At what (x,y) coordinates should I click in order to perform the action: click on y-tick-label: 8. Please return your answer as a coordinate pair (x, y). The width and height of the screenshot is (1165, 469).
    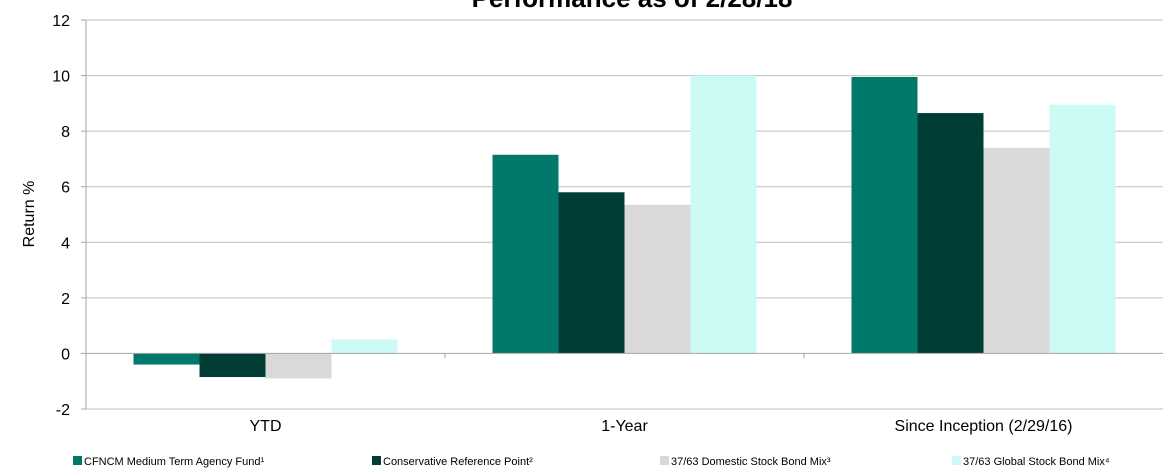
    Looking at the image, I should click on (65, 132).